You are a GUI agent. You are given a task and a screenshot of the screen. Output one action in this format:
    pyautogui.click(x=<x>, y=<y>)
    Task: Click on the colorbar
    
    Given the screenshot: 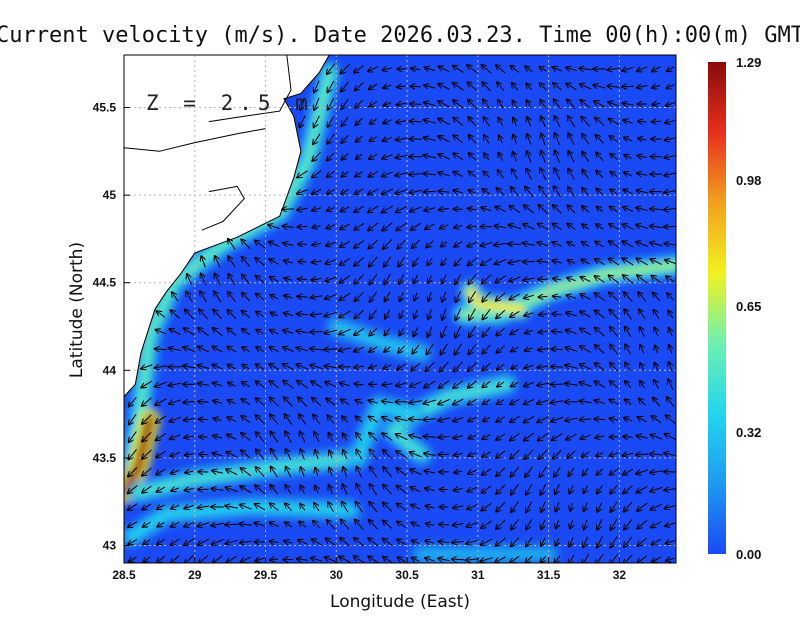 What is the action you would take?
    pyautogui.click(x=717, y=308)
    